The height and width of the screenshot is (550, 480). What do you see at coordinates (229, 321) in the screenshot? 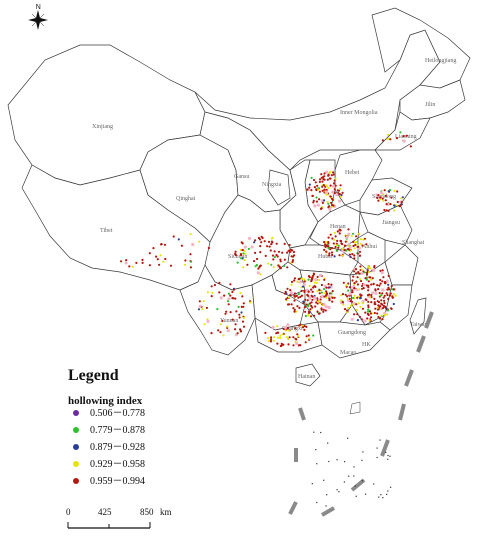
I see `label-yunnan: Yunnan` at bounding box center [229, 321].